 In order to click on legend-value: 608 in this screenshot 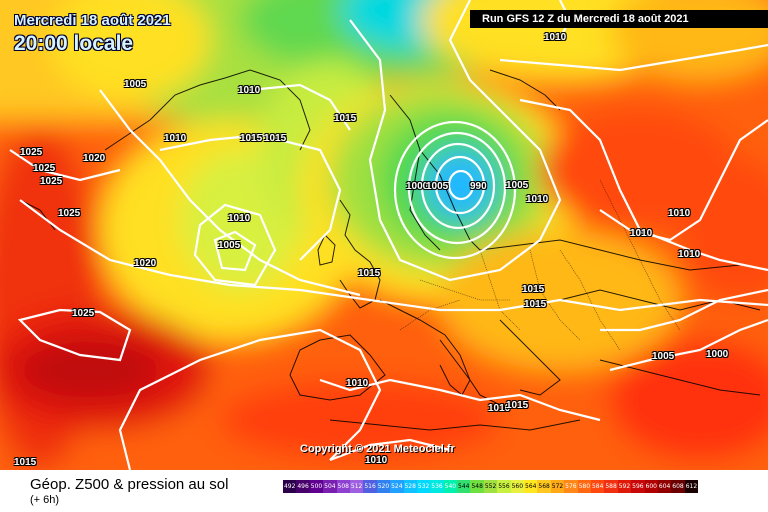, I will do `click(678, 486)`.